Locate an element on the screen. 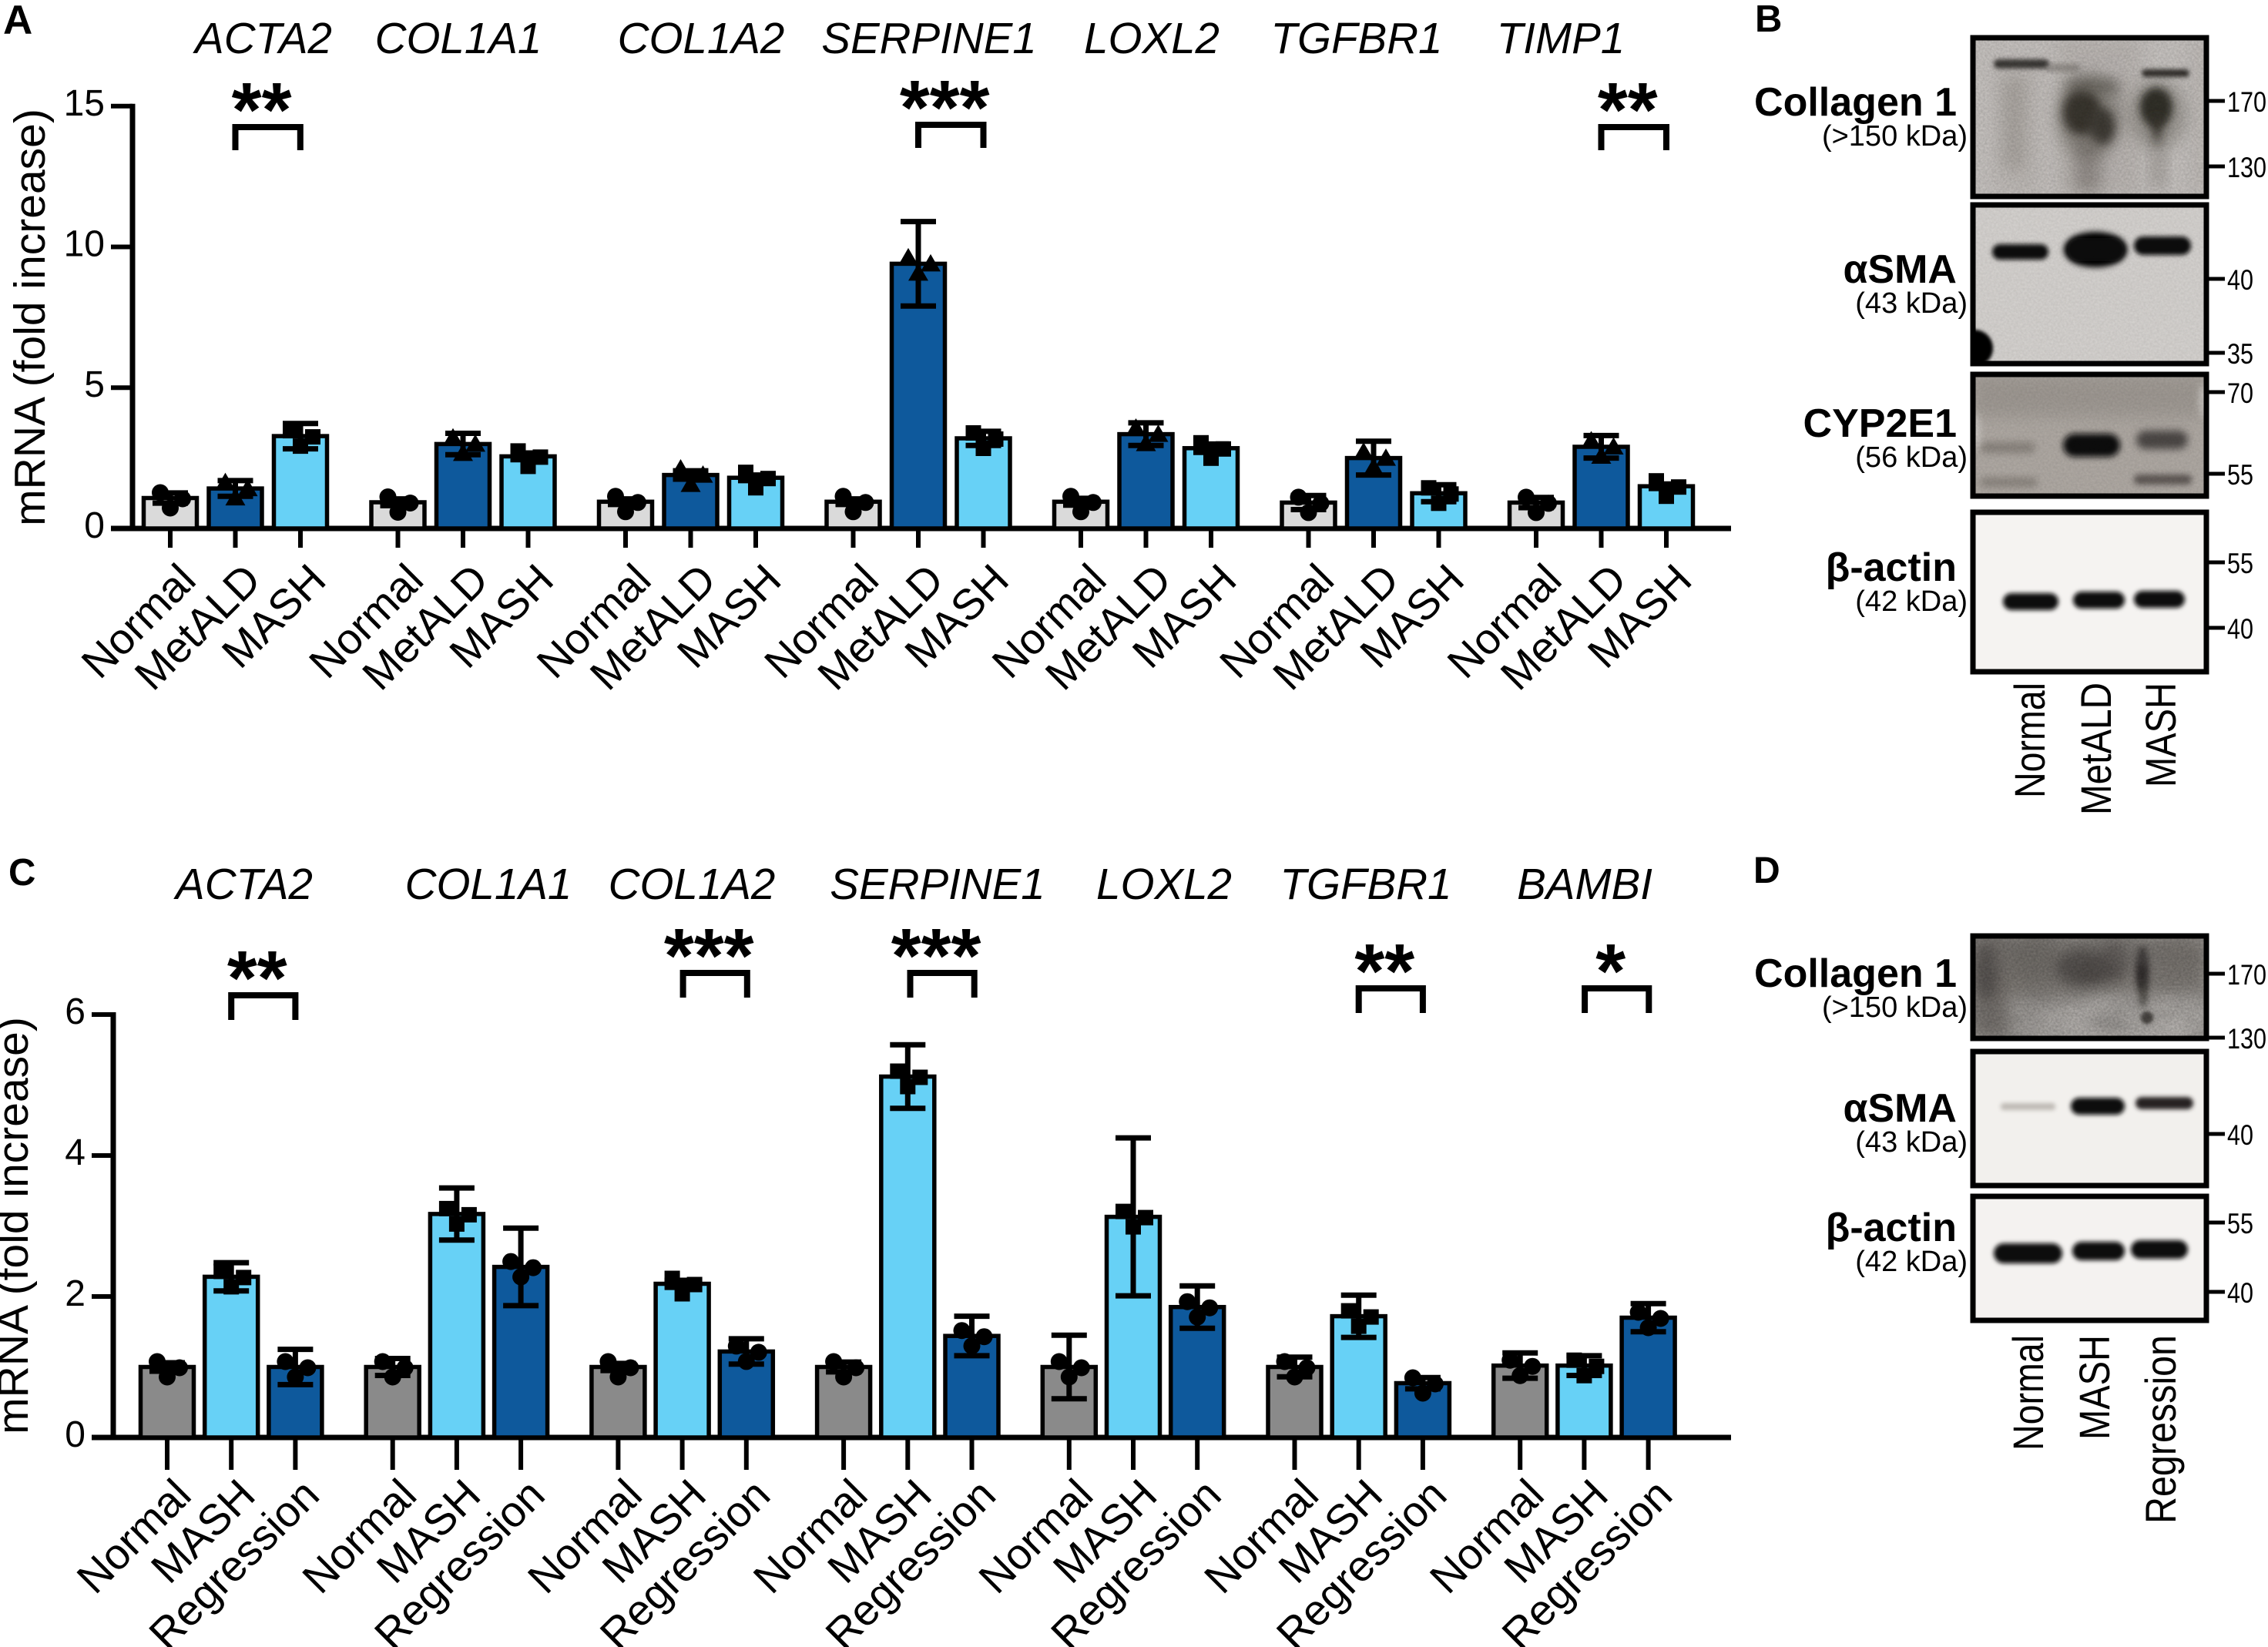 Image resolution: width=2268 pixels, height=1647 pixels. svg-text: 70 is located at coordinates (2240, 393).